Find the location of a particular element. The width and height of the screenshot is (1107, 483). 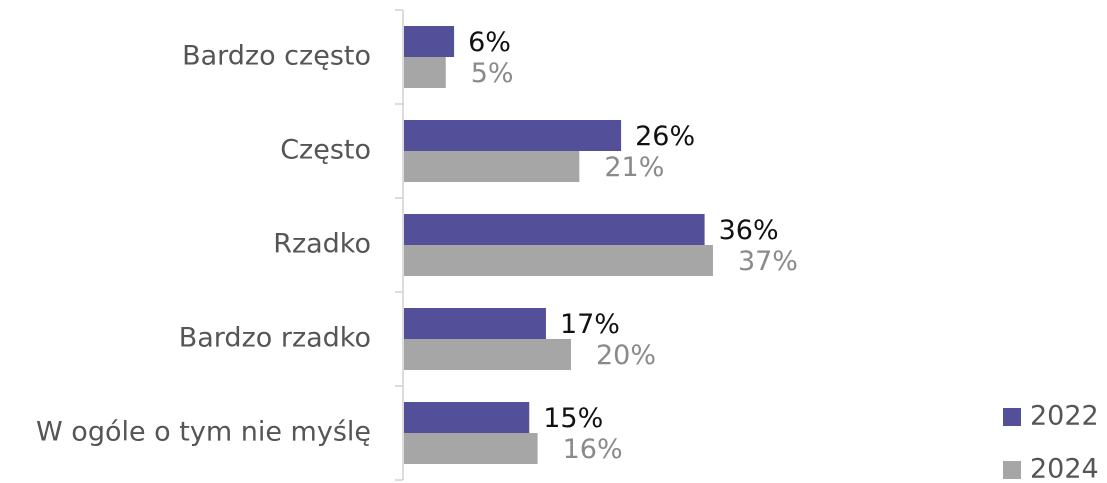

value-label: 15% is located at coordinates (573, 418).